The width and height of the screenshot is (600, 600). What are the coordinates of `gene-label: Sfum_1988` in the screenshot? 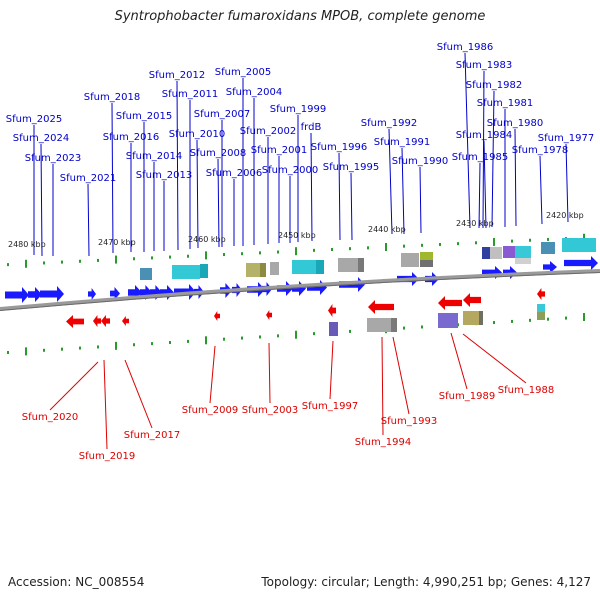 It's located at (526, 390).